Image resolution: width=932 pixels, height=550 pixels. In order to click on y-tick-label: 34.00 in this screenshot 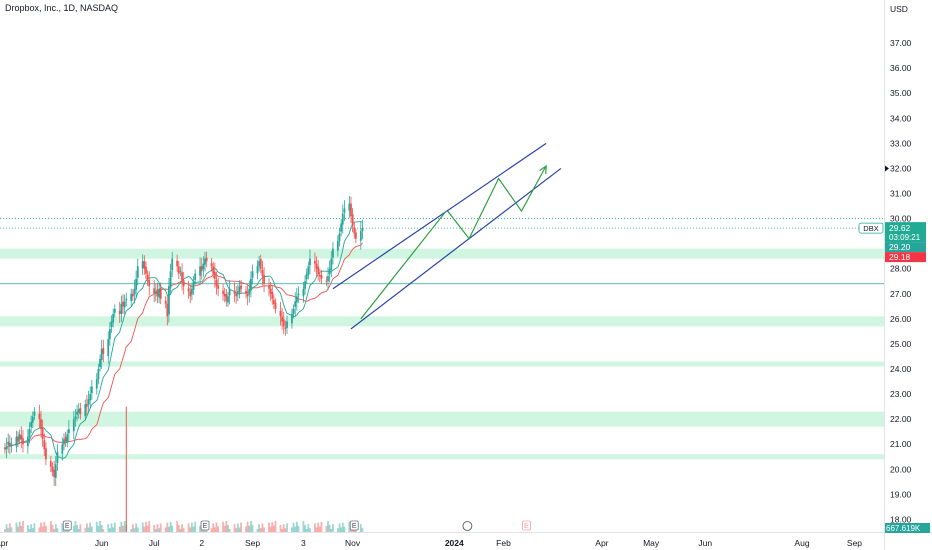, I will do `click(901, 118)`.